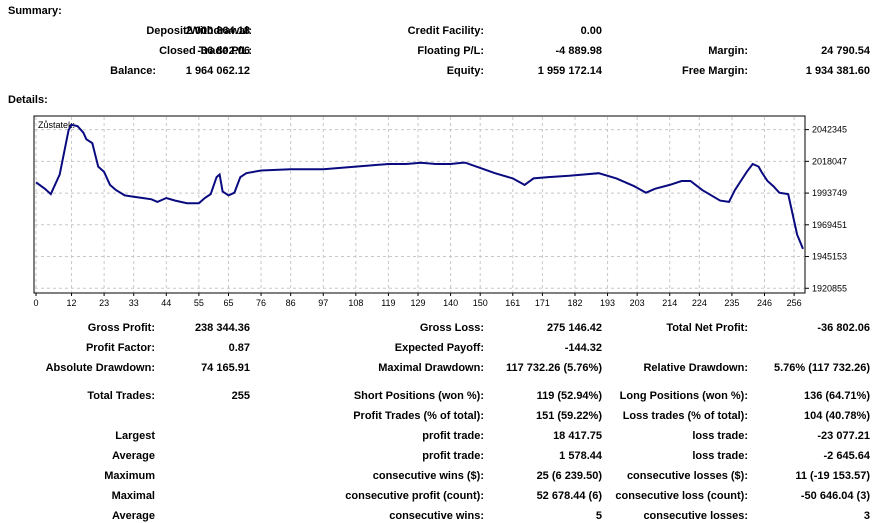 This screenshot has height=523, width=880. What do you see at coordinates (121, 396) in the screenshot?
I see `total-trades-label: Total Trades:` at bounding box center [121, 396].